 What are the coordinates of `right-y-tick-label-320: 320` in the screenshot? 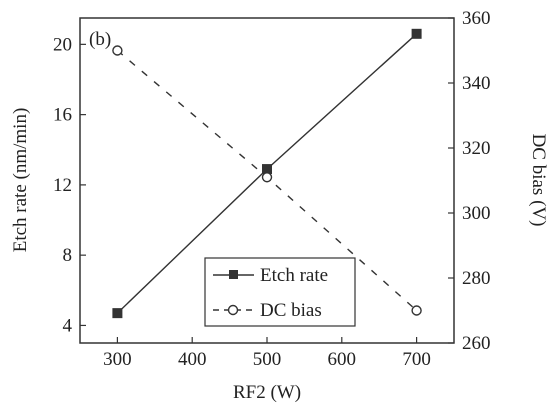 It's located at (476, 148).